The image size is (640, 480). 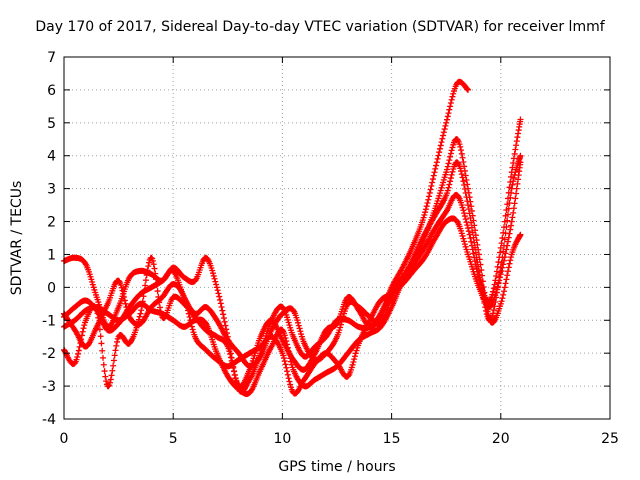 I want to click on x-tick-label: 20, so click(x=501, y=439).